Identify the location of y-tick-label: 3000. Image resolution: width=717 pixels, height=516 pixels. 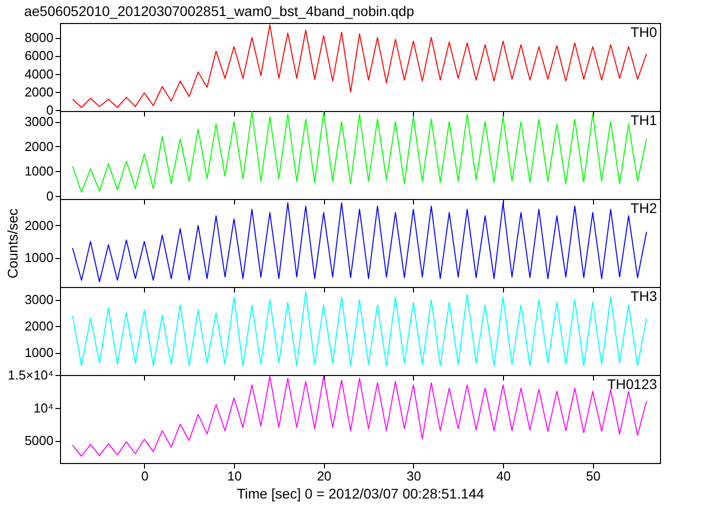
(39, 300).